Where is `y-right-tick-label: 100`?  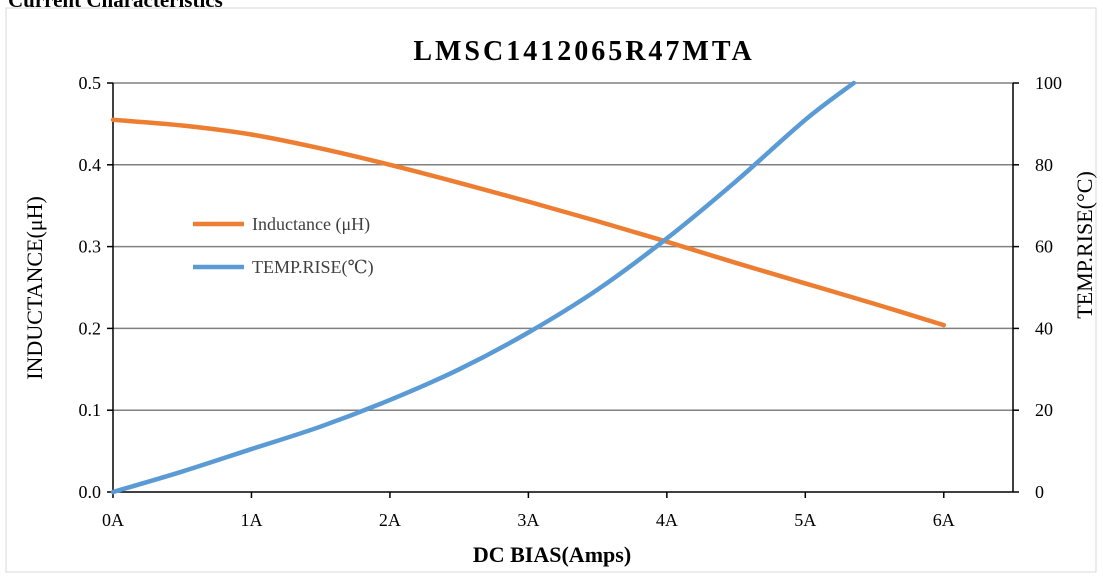
y-right-tick-label: 100 is located at coordinates (1048, 83).